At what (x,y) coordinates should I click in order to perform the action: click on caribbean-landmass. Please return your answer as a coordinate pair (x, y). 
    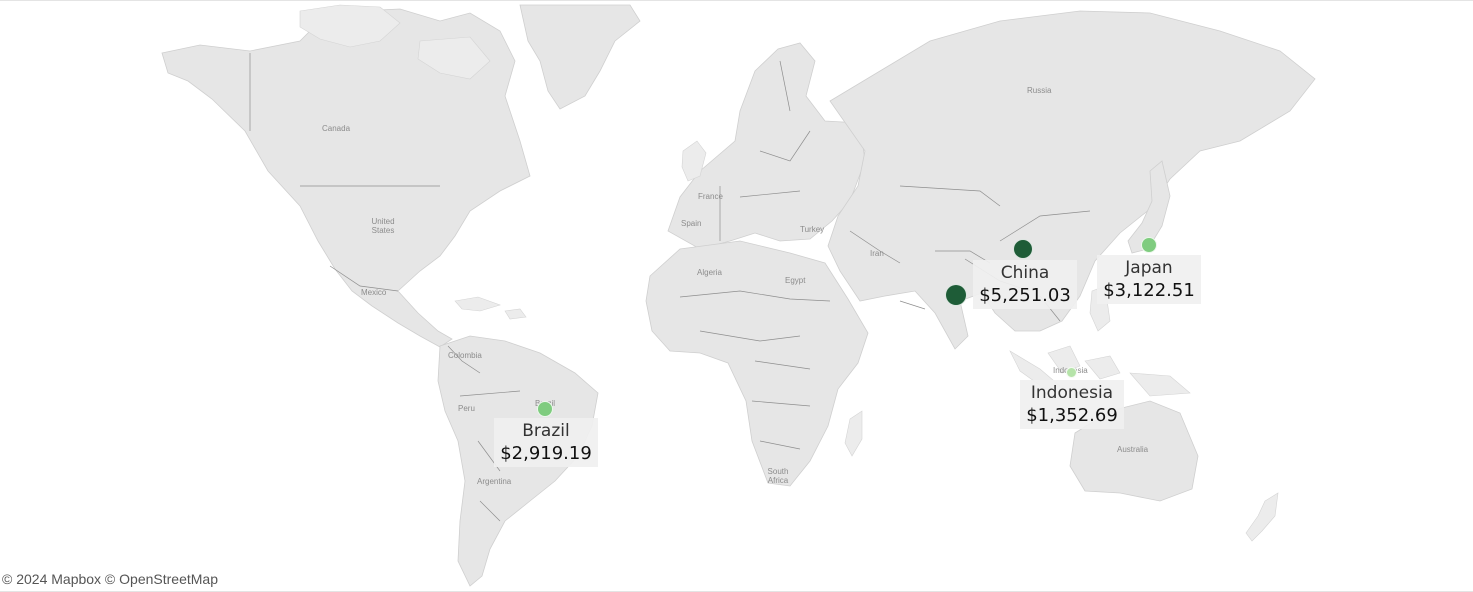
    Looking at the image, I should click on (490, 308).